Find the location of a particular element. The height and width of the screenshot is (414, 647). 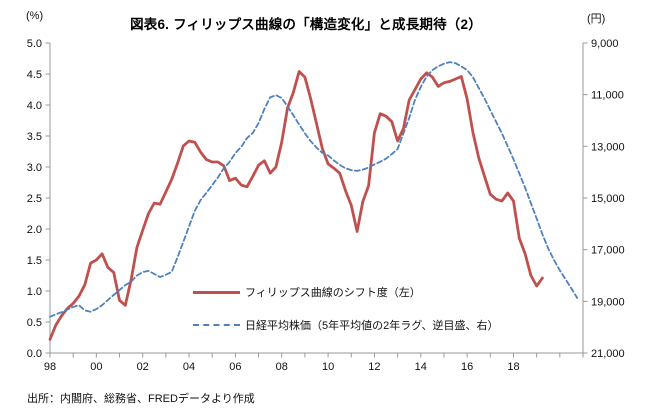

legend-label: フィリップス曲線のシフト度（左） is located at coordinates (333, 293).